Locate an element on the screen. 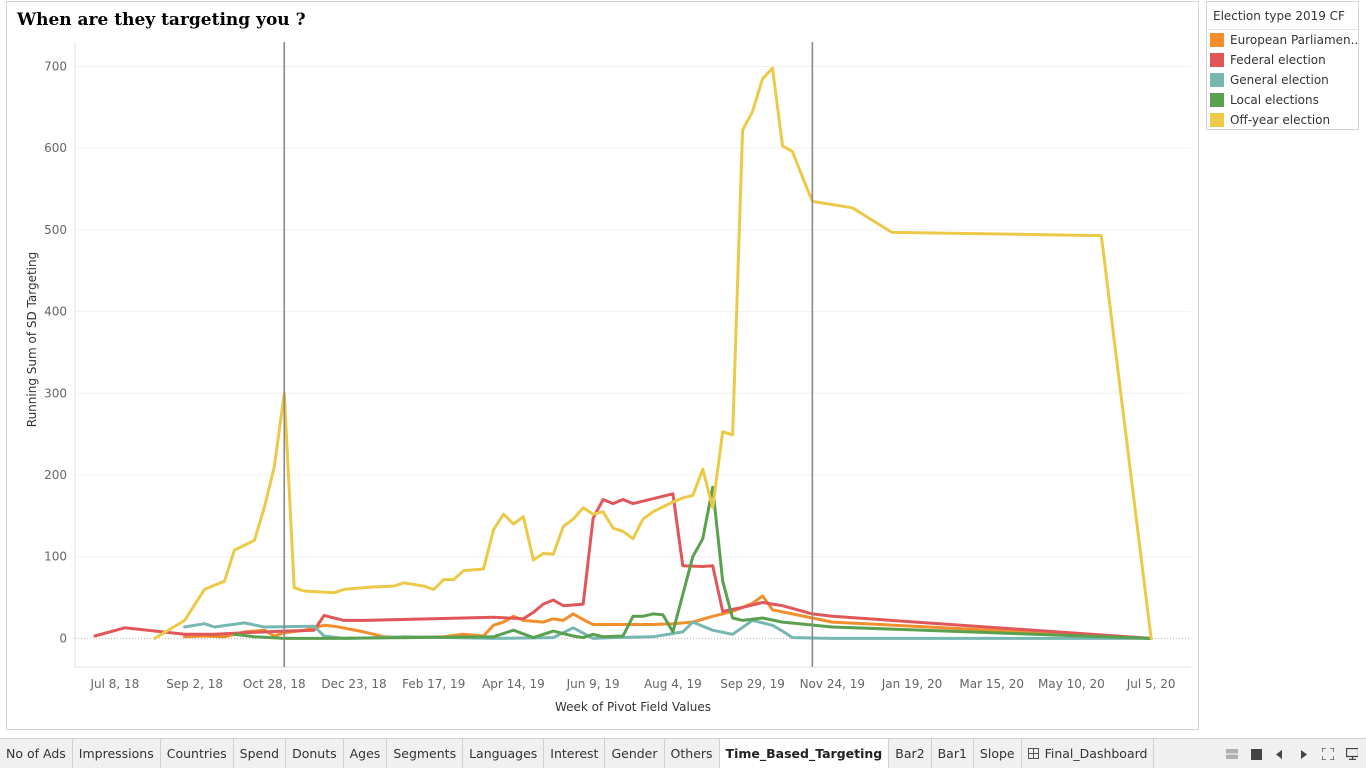 This screenshot has height=769, width=1366. sheet-tab: Bar2 is located at coordinates (910, 753).